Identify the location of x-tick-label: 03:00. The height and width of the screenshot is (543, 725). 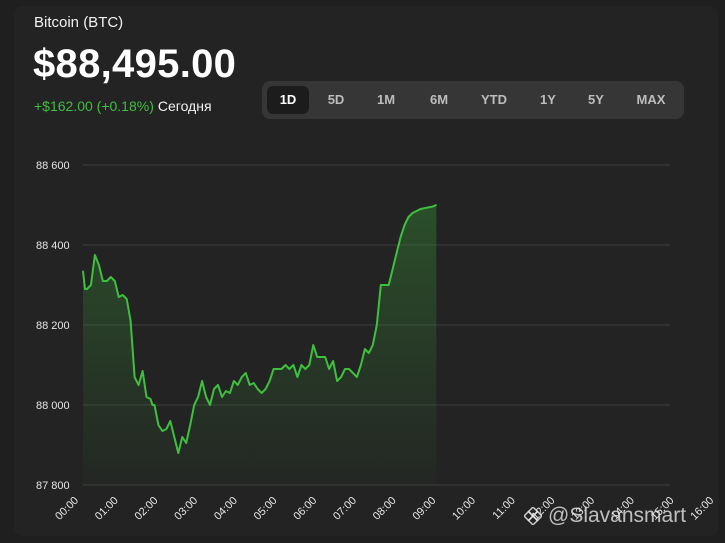
(186, 509).